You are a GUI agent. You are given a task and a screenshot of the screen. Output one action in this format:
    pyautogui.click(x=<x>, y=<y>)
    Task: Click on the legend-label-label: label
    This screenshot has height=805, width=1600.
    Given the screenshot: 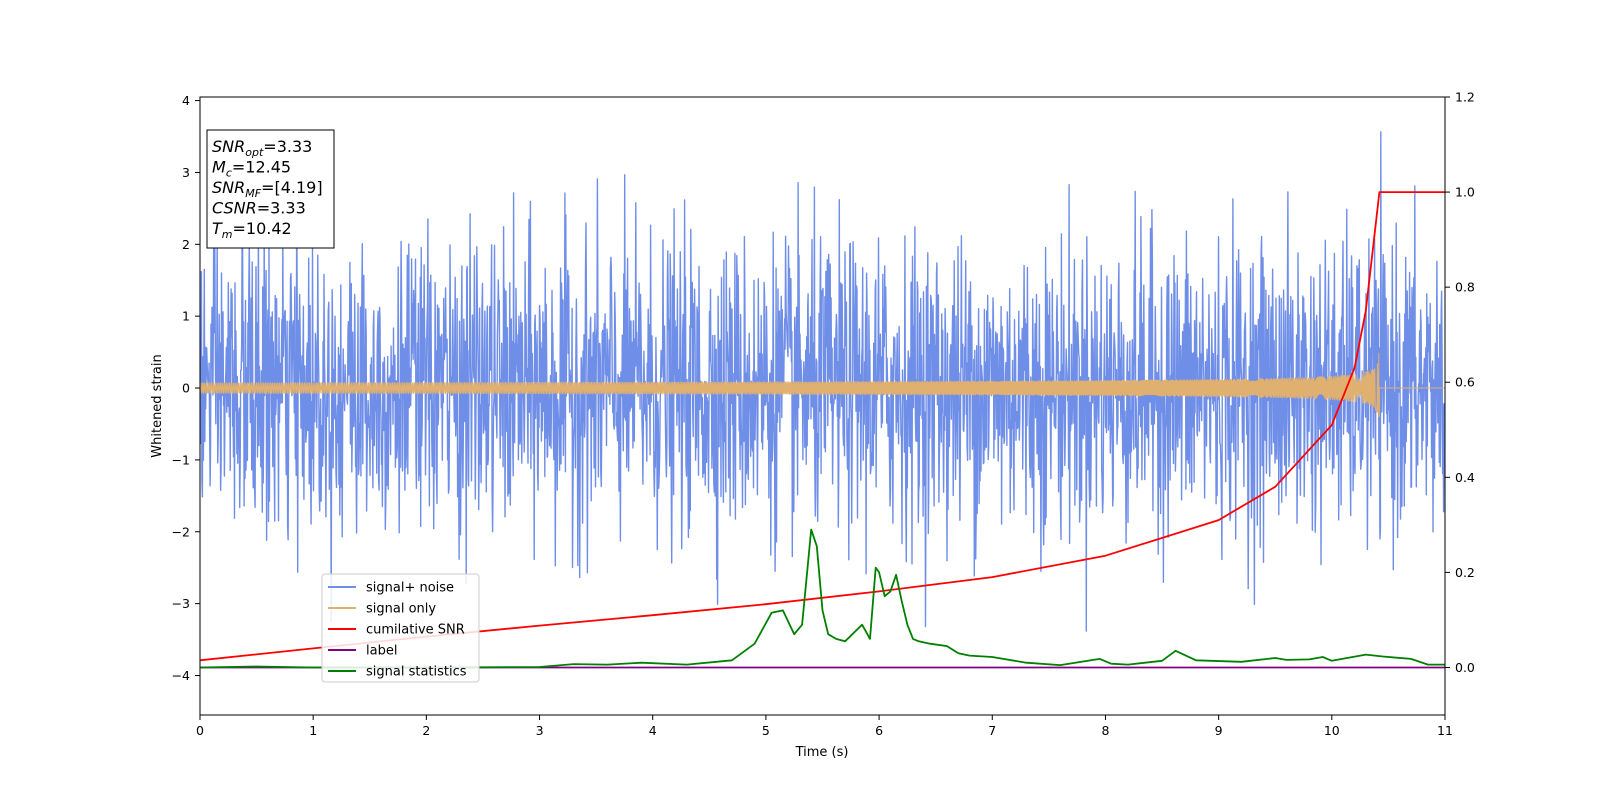 What is the action you would take?
    pyautogui.click(x=381, y=651)
    